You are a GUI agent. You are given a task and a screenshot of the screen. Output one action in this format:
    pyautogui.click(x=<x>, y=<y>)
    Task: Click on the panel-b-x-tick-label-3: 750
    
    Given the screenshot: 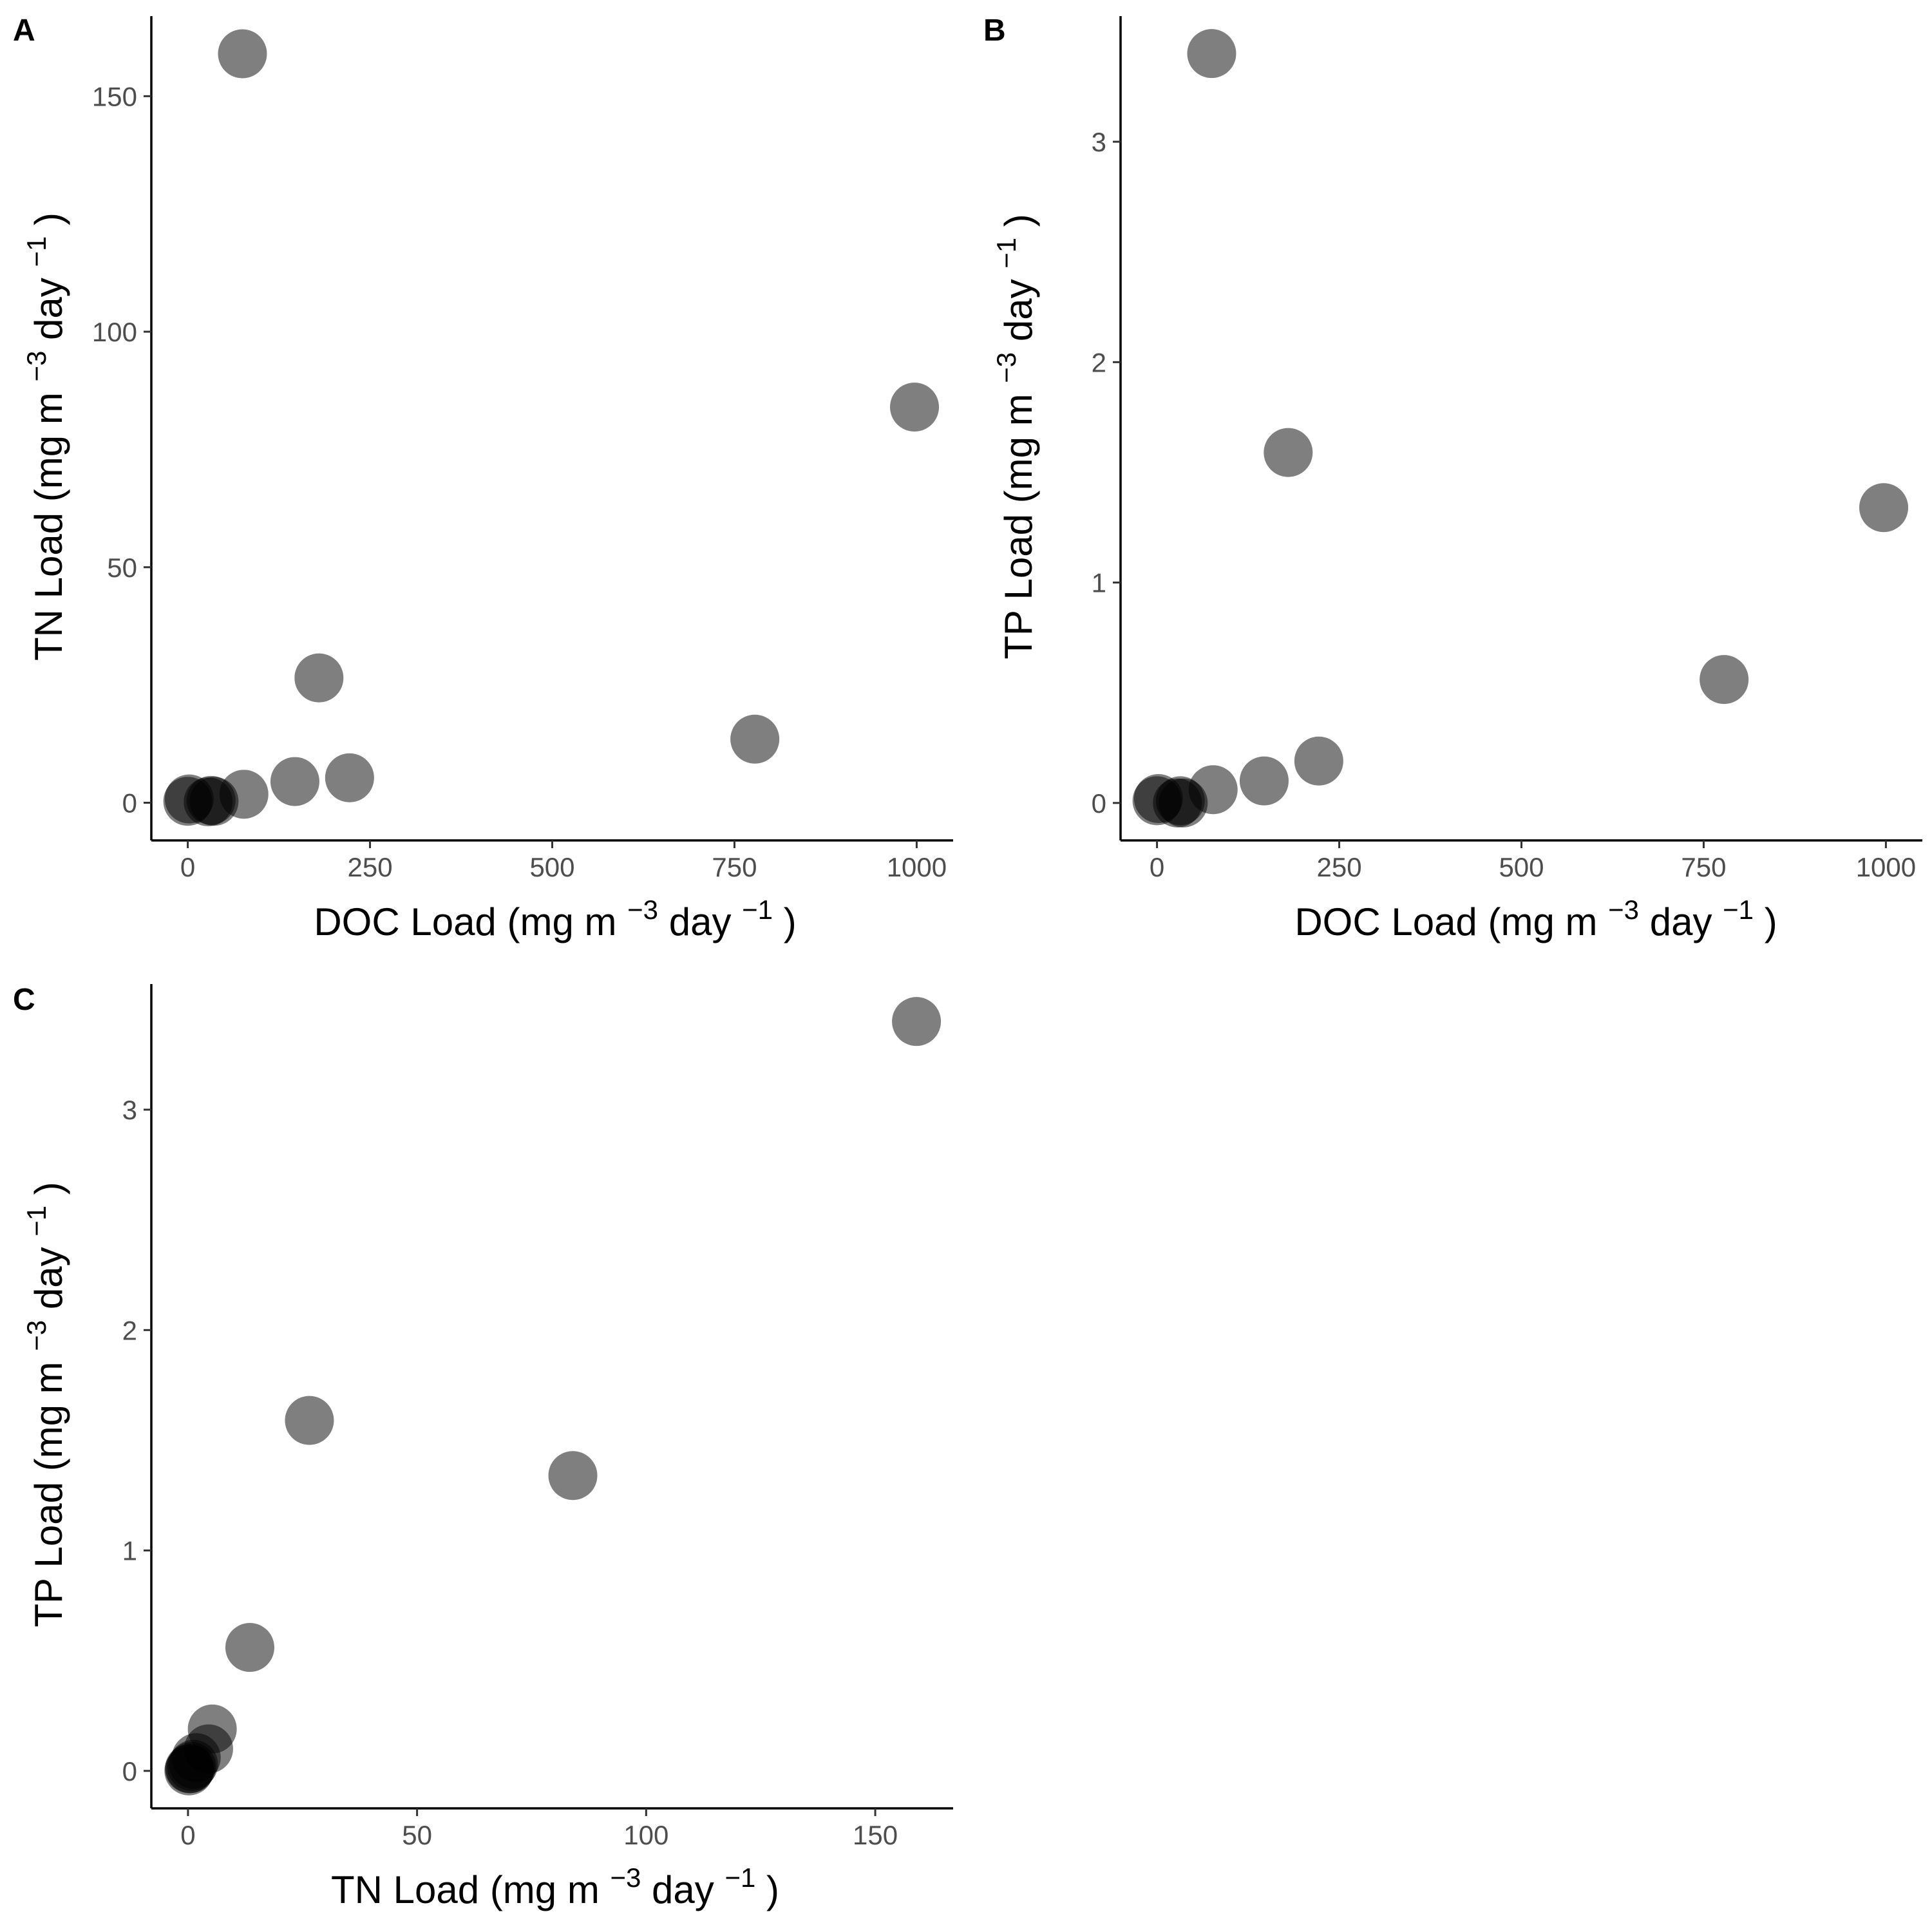 What is the action you would take?
    pyautogui.click(x=1704, y=867)
    